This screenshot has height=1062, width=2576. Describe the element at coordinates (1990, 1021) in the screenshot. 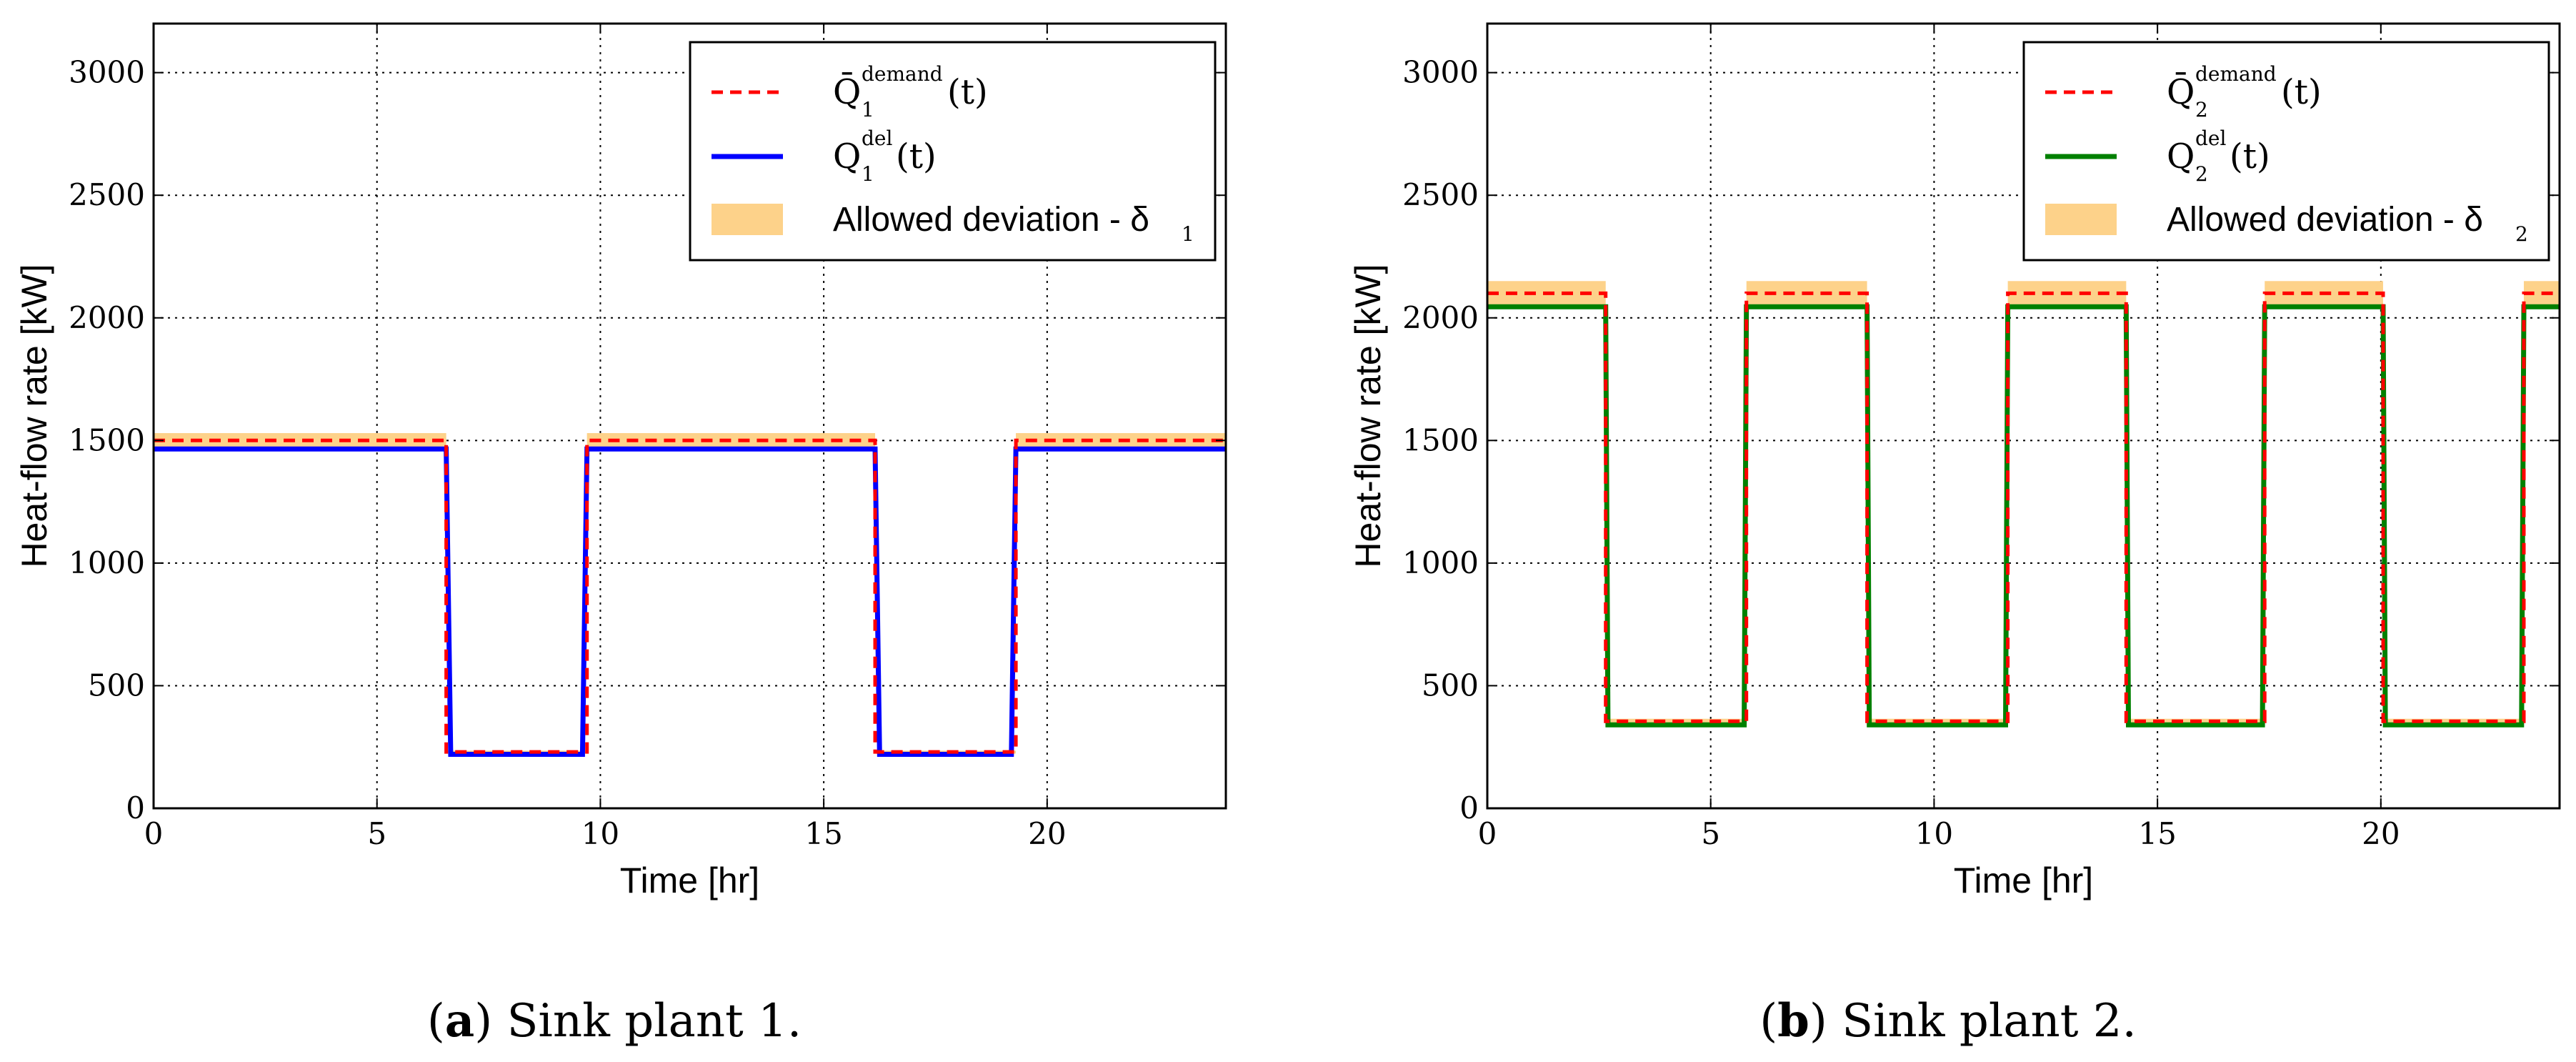

I see `caption-text: Sink plant 2.` at that location.